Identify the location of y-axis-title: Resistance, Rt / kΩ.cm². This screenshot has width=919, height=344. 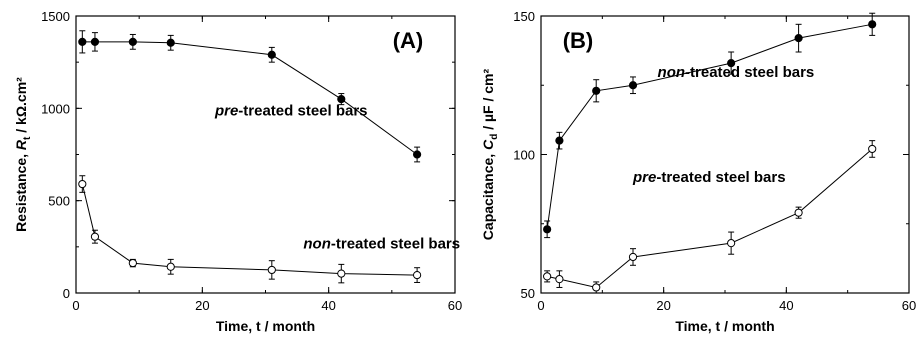
(23, 154).